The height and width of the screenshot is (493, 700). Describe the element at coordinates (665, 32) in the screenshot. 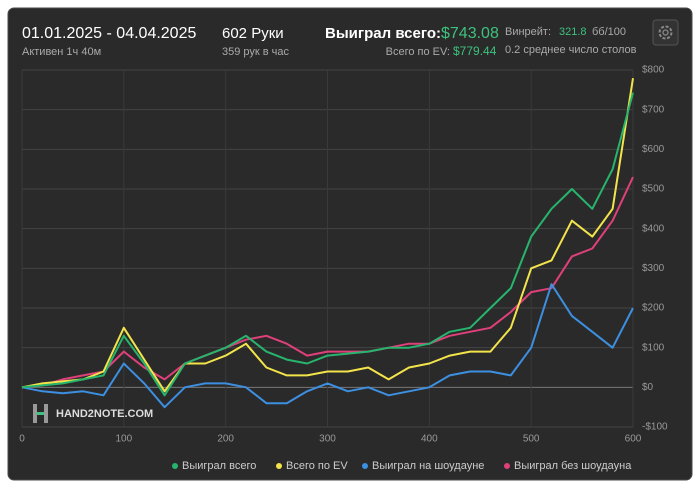

I see `settings-button` at that location.